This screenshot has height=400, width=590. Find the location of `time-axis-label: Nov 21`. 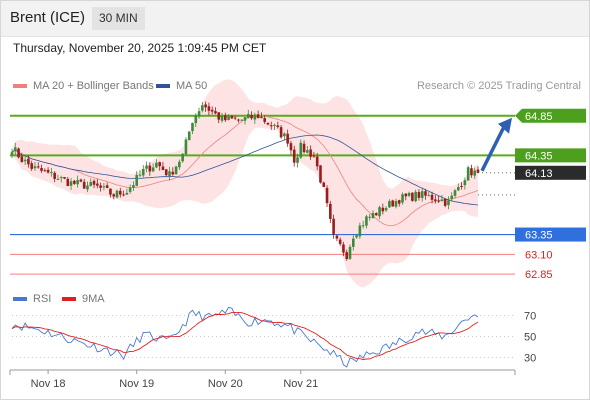

time-axis-label: Nov 21 is located at coordinates (300, 384).